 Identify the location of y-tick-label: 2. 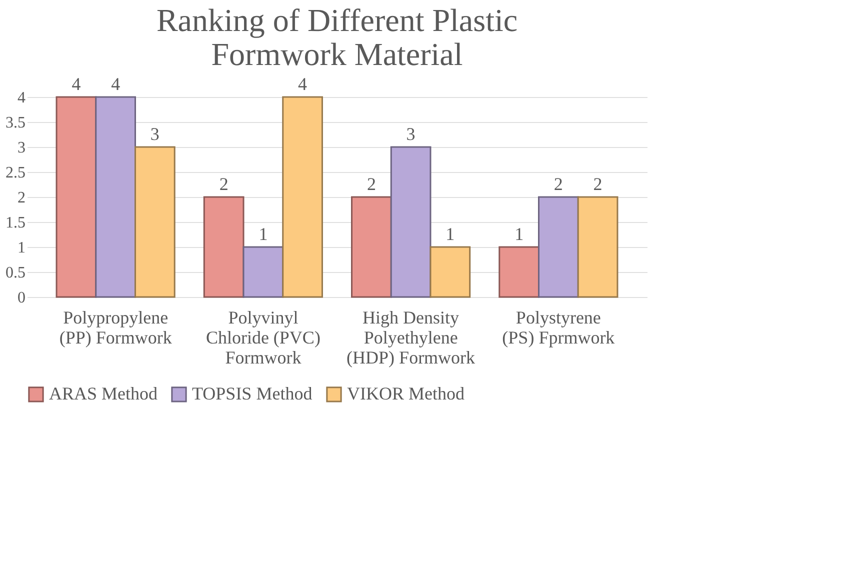
(22, 198).